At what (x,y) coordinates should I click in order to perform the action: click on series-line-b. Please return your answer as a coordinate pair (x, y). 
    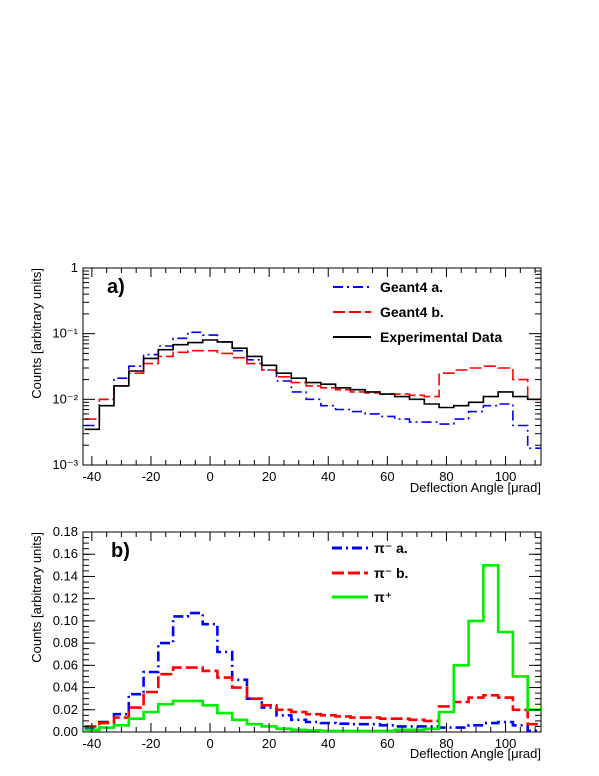
    Looking at the image, I should click on (312, 697).